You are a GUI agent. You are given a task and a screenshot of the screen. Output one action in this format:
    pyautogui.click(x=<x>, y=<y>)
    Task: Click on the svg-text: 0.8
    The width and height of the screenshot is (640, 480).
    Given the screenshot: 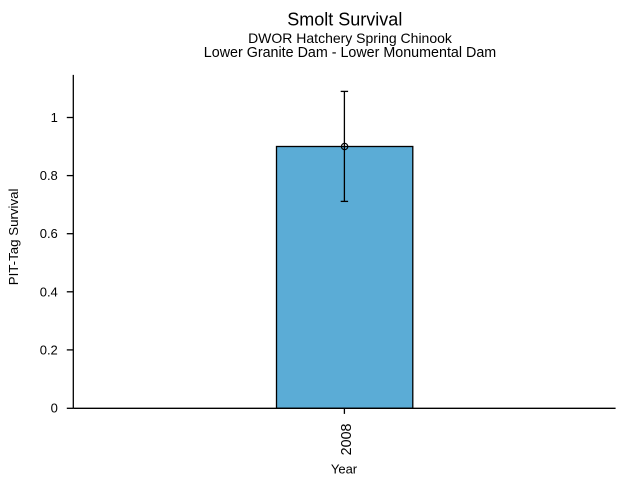 What is the action you would take?
    pyautogui.click(x=49, y=175)
    